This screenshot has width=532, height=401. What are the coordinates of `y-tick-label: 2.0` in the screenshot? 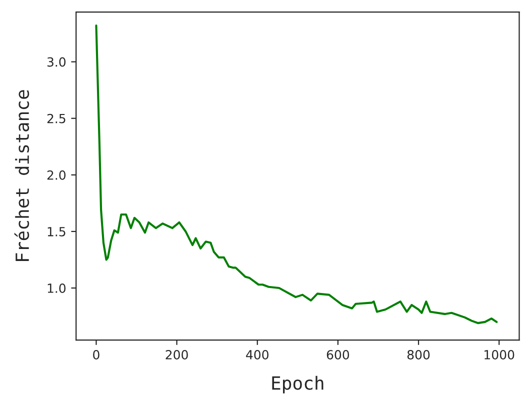 It's located at (56, 175).